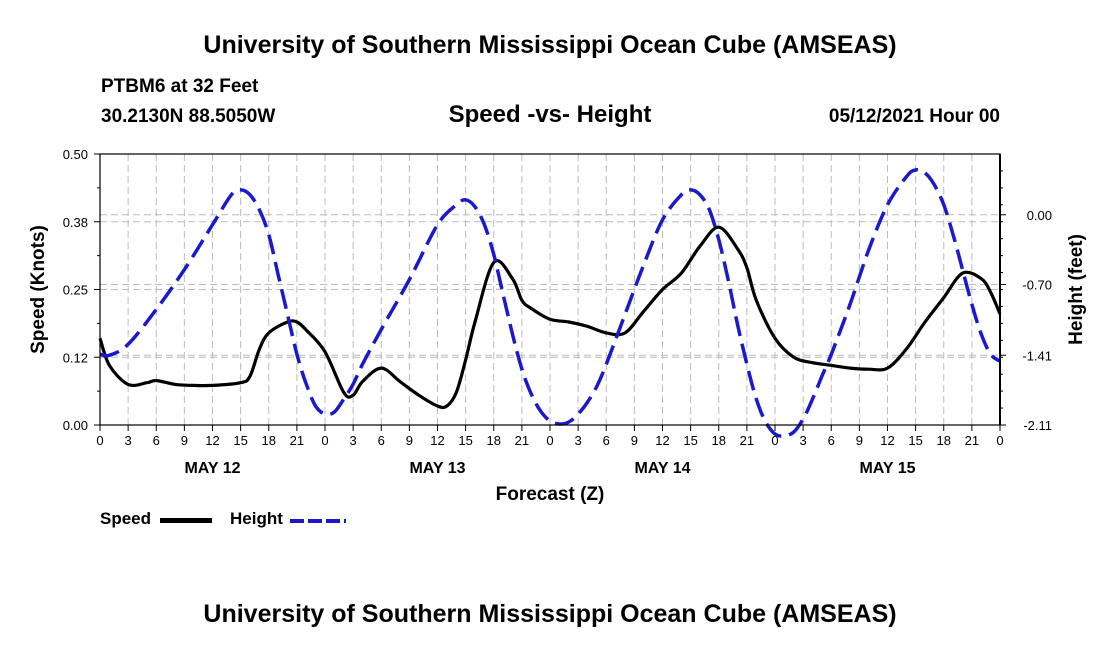 Image resolution: width=1100 pixels, height=650 pixels. I want to click on day-label: MAY 13, so click(437, 468).